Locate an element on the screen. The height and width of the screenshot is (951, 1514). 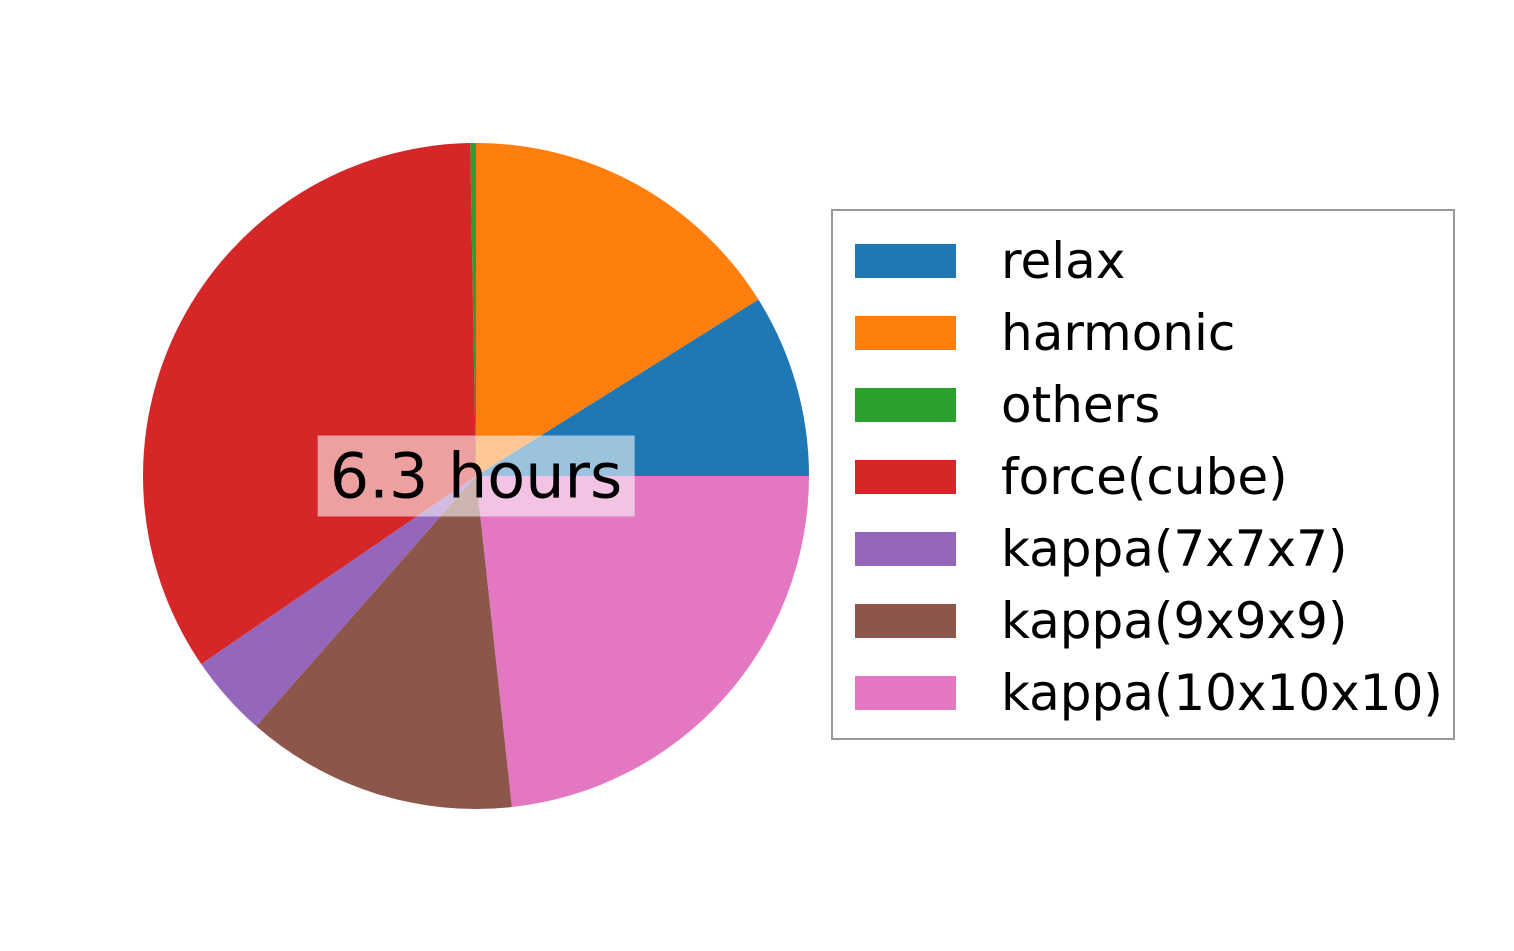
legend-label: others is located at coordinates (1081, 405).